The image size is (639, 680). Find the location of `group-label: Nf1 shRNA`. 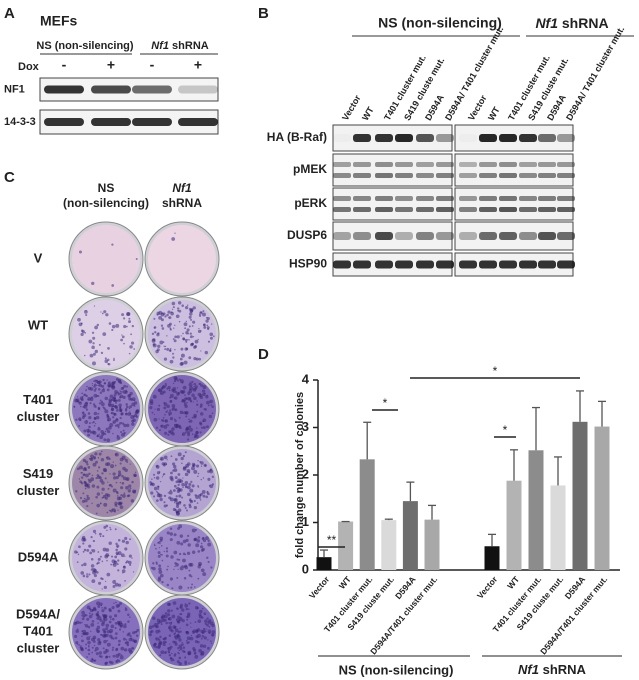

group-label: Nf1 shRNA is located at coordinates (180, 46).